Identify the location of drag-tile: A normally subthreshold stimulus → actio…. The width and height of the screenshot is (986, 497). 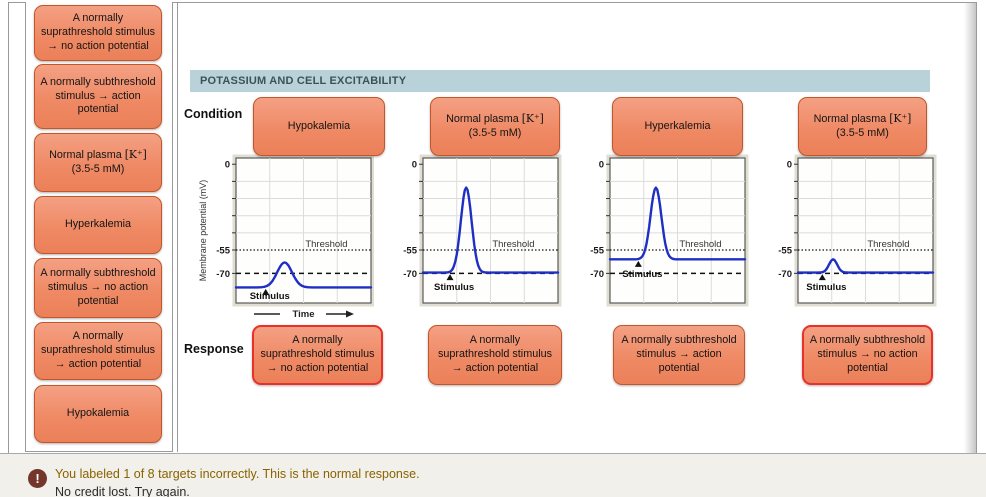
(98, 96).